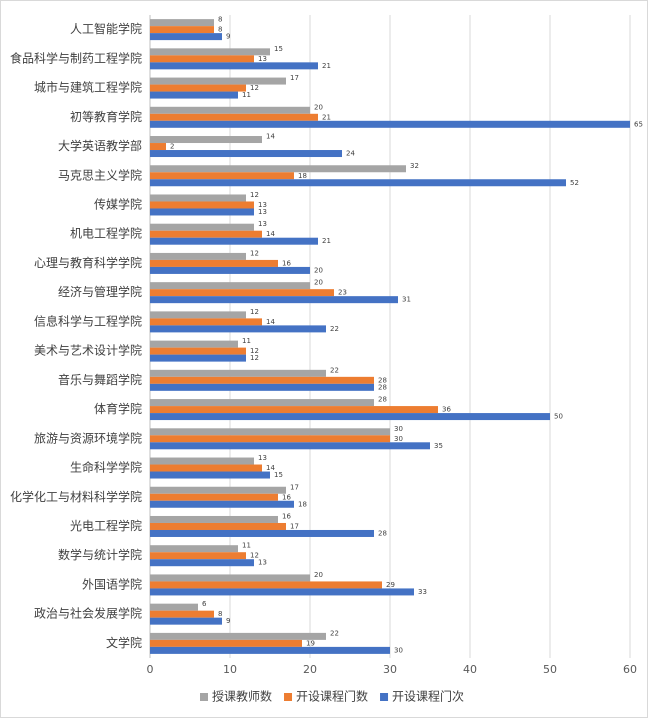 Image resolution: width=648 pixels, height=718 pixels. Describe the element at coordinates (390, 585) in the screenshot. I see `value-label: 29` at that location.